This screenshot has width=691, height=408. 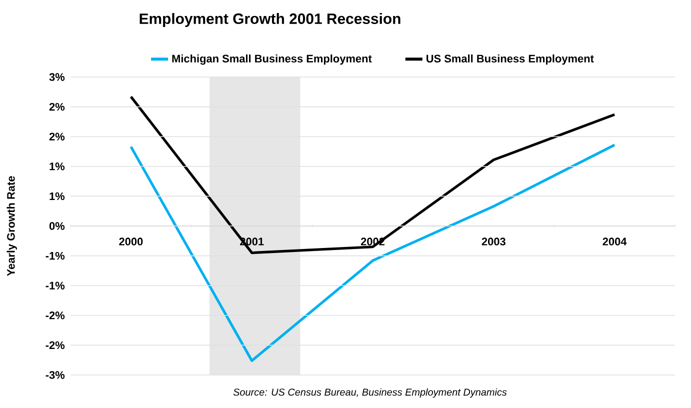 What do you see at coordinates (57, 77) in the screenshot?
I see `y-tick-label: 3%` at bounding box center [57, 77].